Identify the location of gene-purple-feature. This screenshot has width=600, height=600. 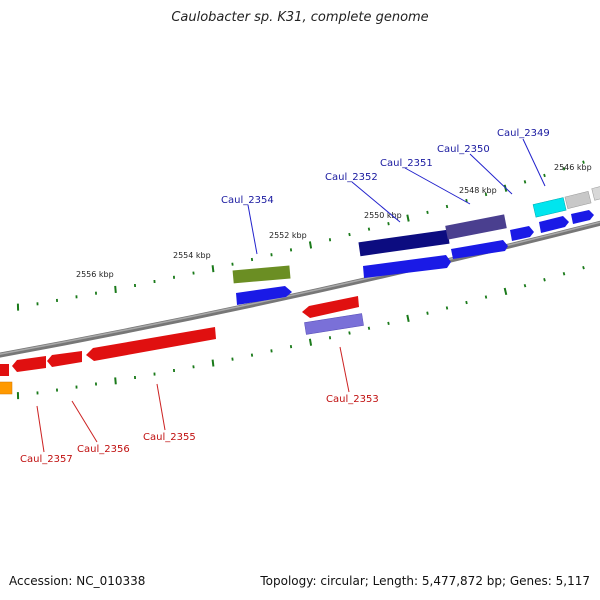
(334, 324).